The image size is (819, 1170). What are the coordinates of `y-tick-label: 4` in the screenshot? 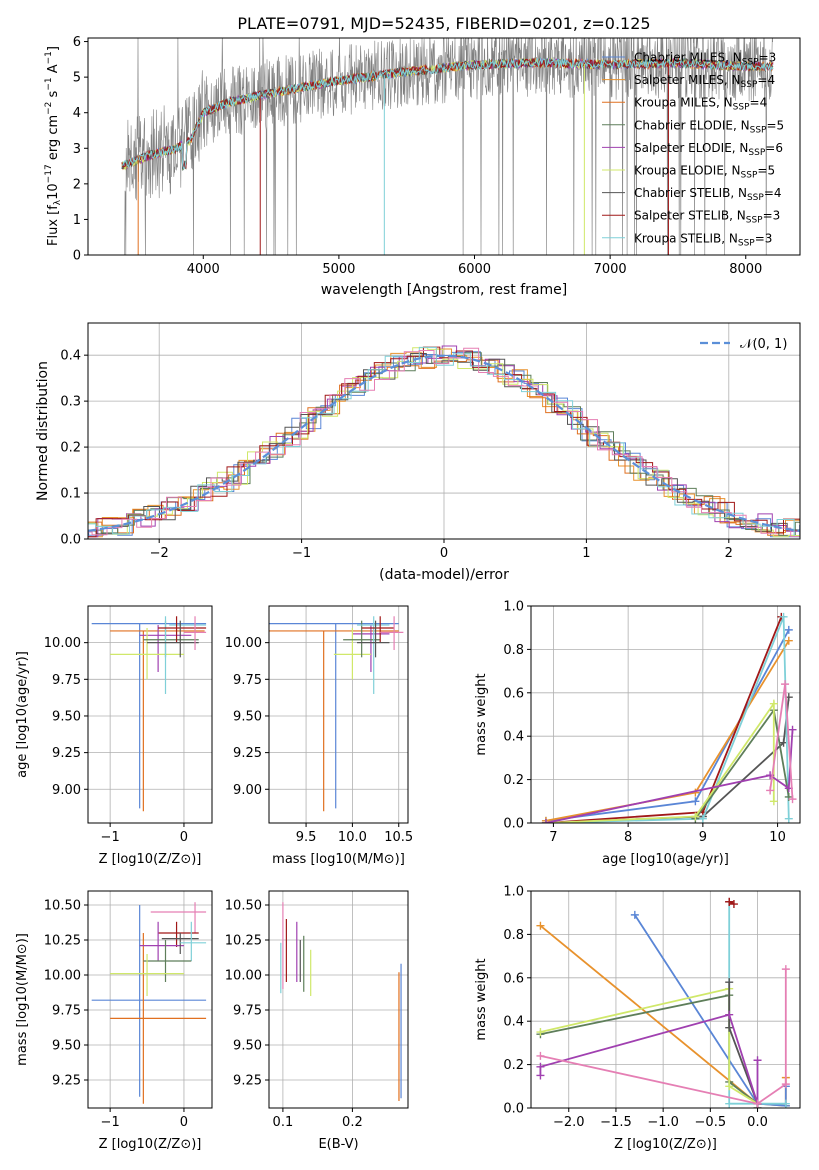 It's located at (77, 113).